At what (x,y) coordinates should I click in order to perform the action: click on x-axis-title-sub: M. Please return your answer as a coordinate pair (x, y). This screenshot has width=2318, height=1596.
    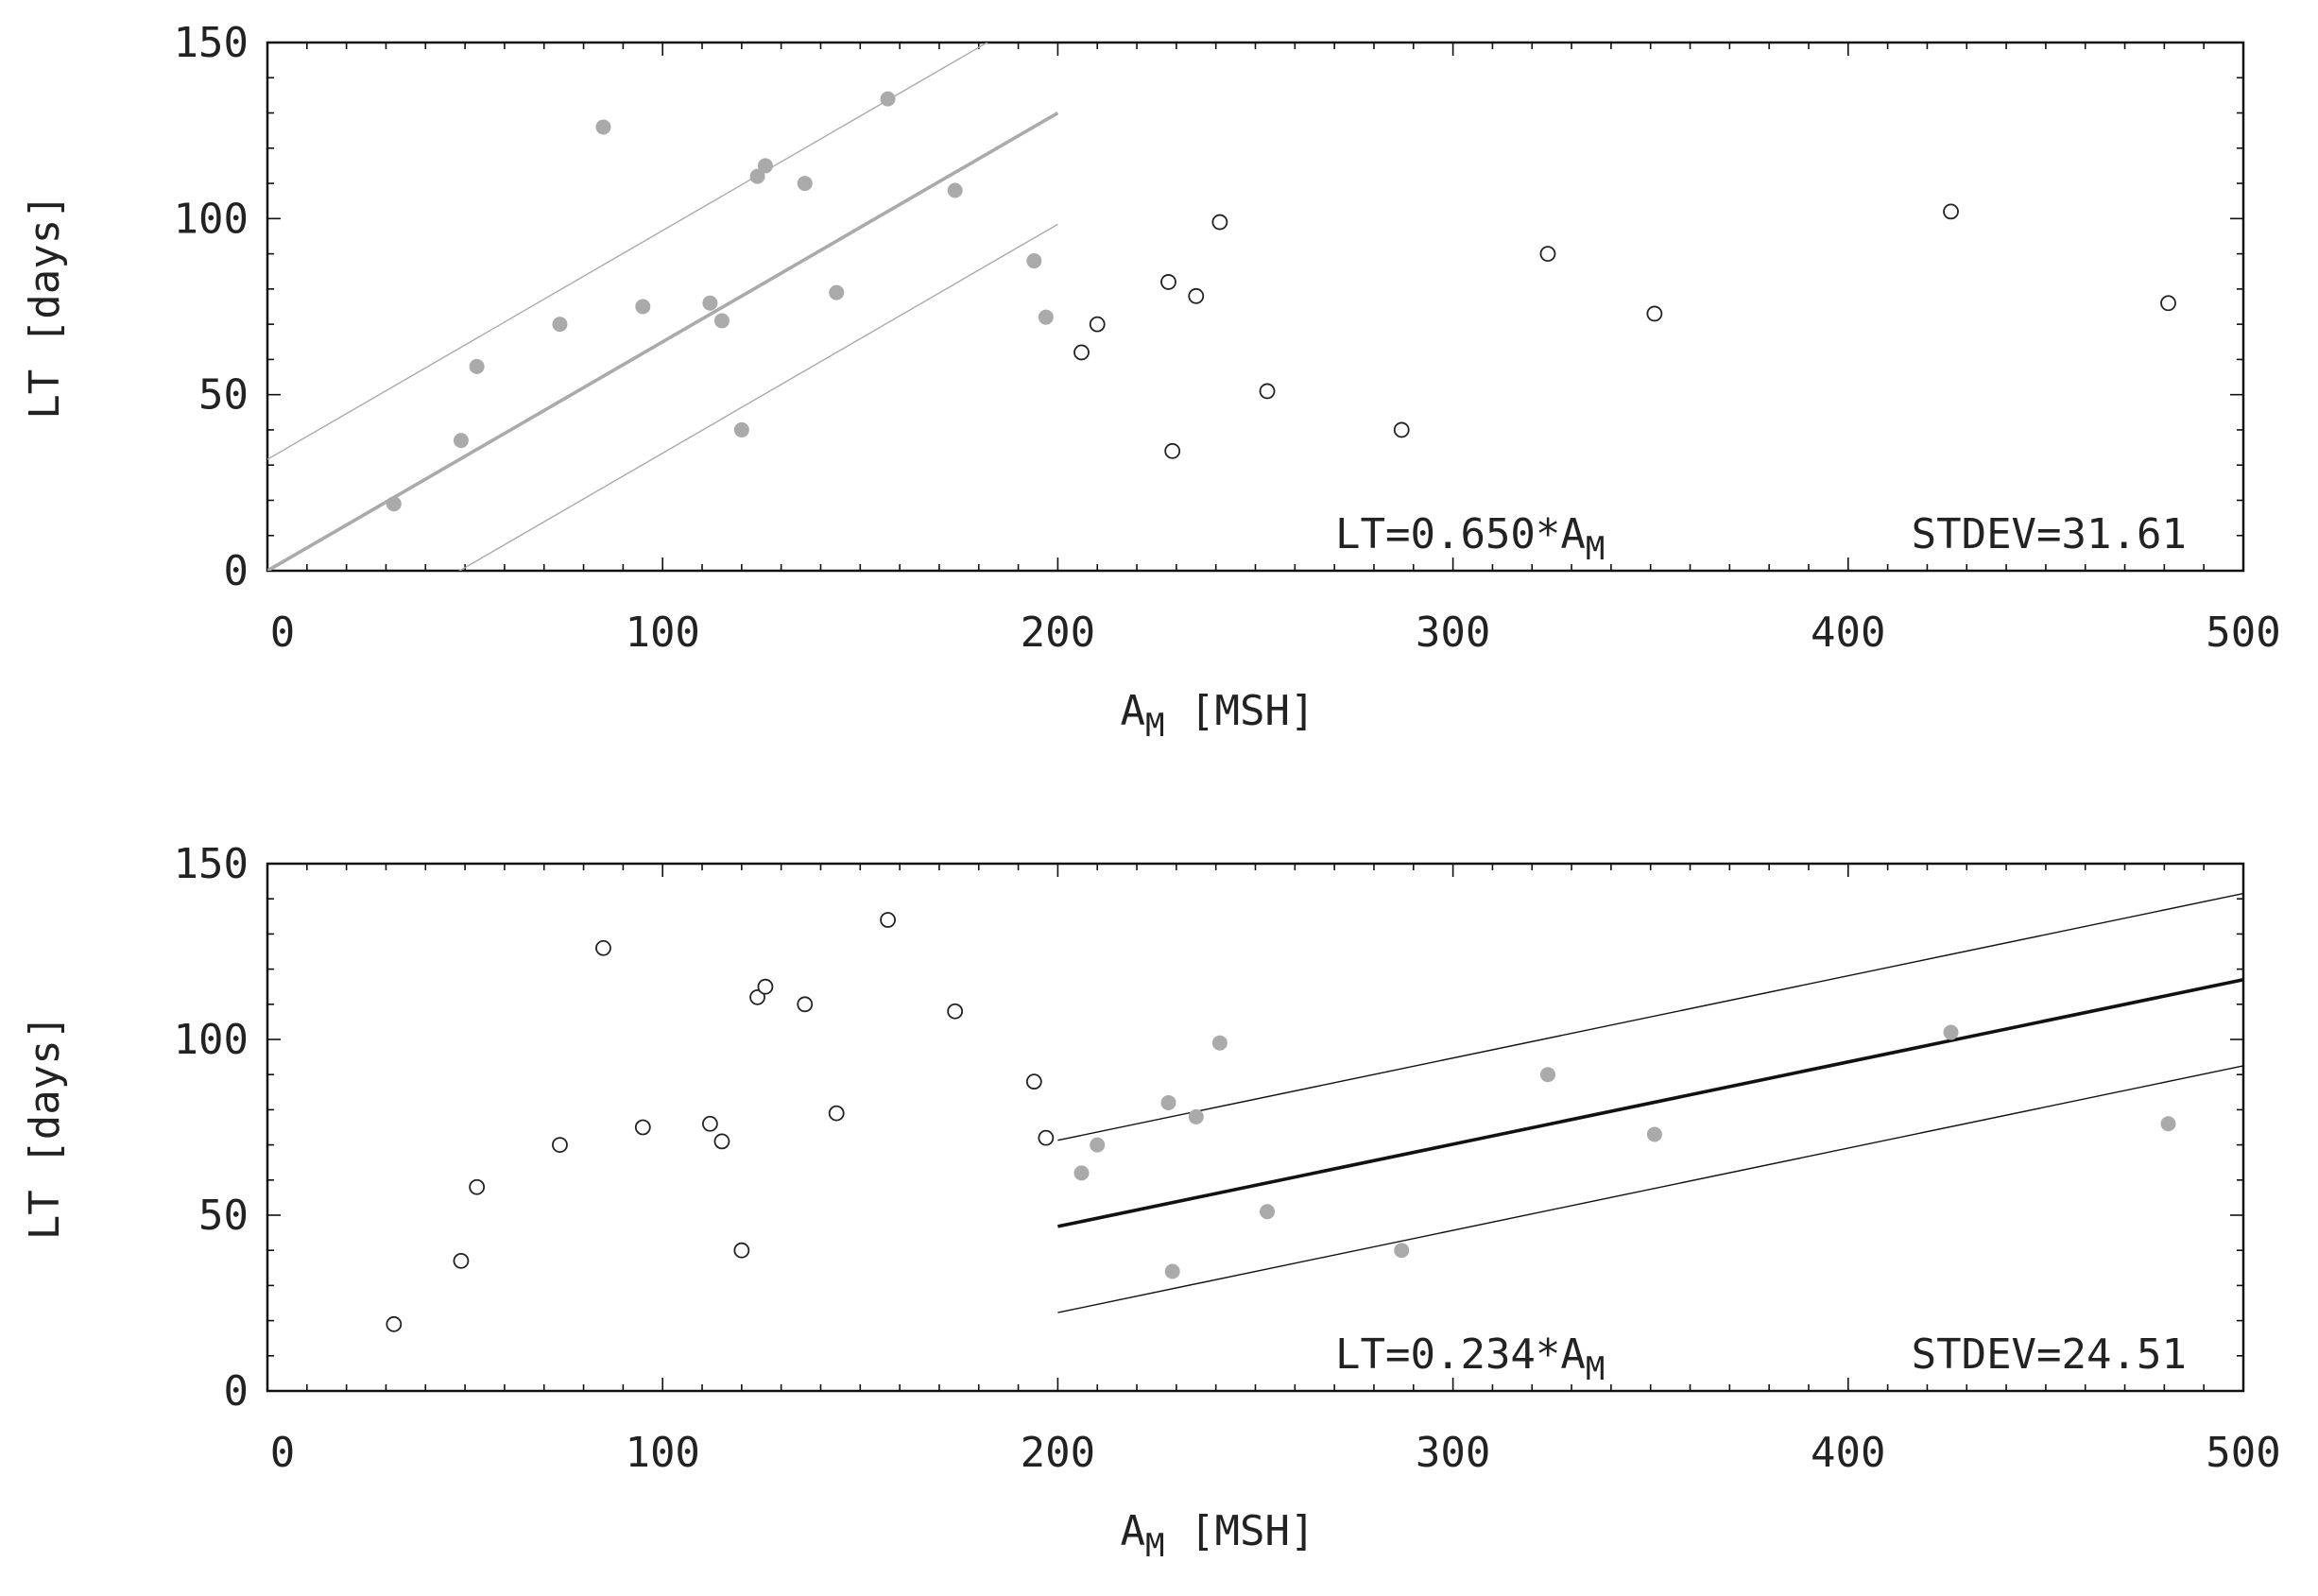
    Looking at the image, I should click on (1154, 1546).